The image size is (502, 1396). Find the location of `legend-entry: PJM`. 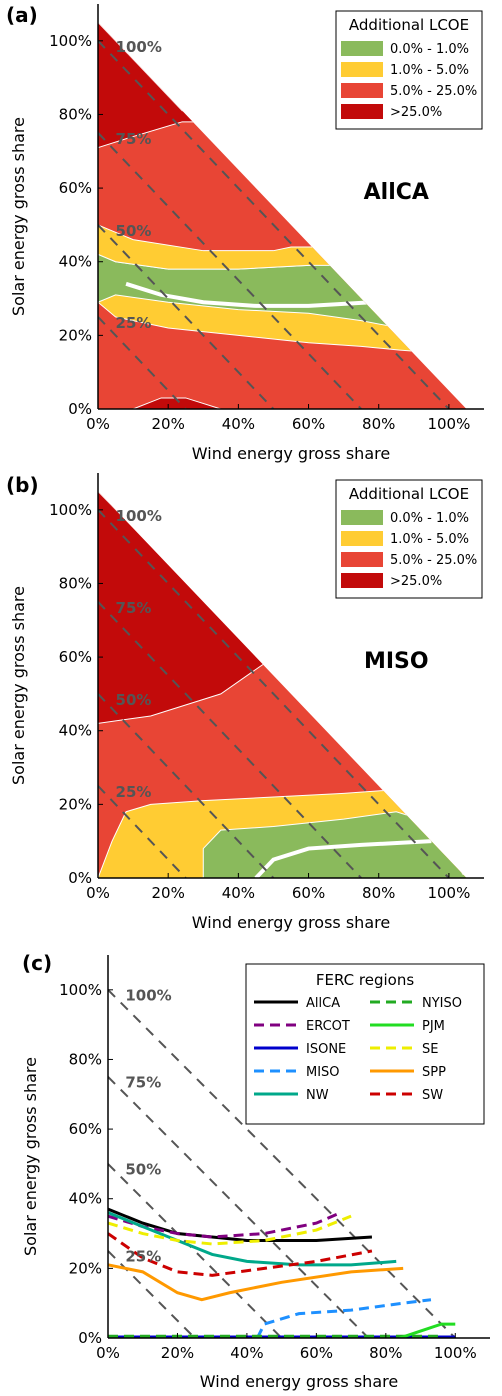

legend-entry: PJM is located at coordinates (433, 1026).